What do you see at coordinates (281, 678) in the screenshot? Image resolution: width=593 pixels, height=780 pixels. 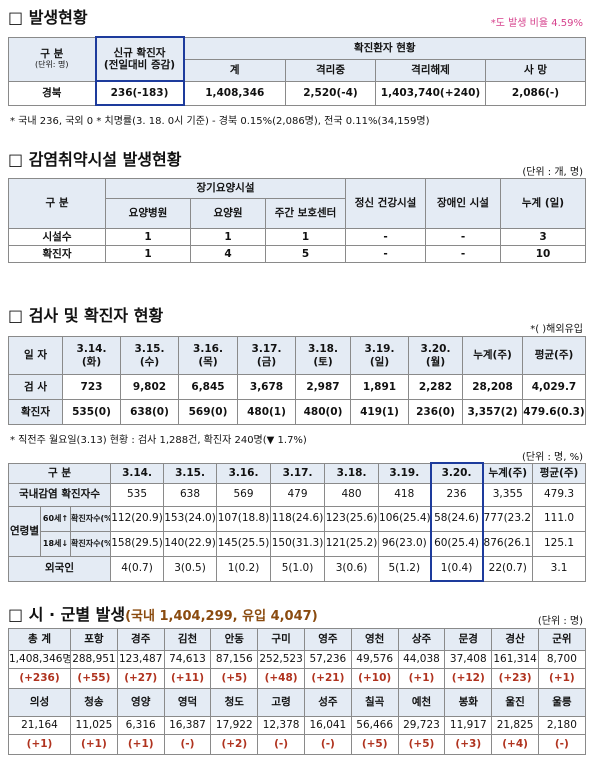 I see `cell-text: (+48)` at bounding box center [281, 678].